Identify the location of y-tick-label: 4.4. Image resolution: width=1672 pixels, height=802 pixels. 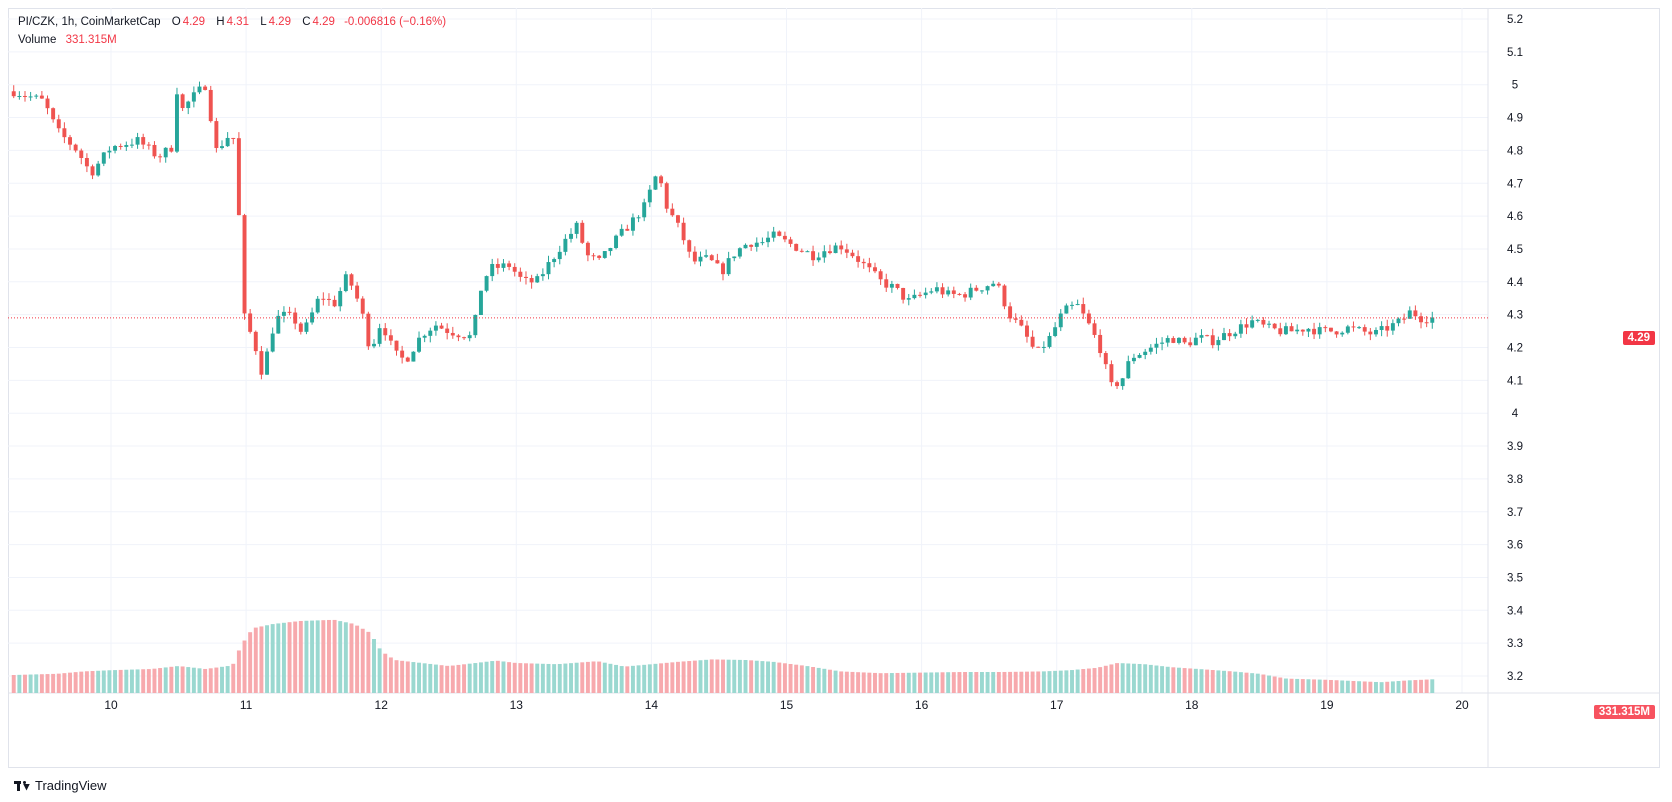
(1515, 283).